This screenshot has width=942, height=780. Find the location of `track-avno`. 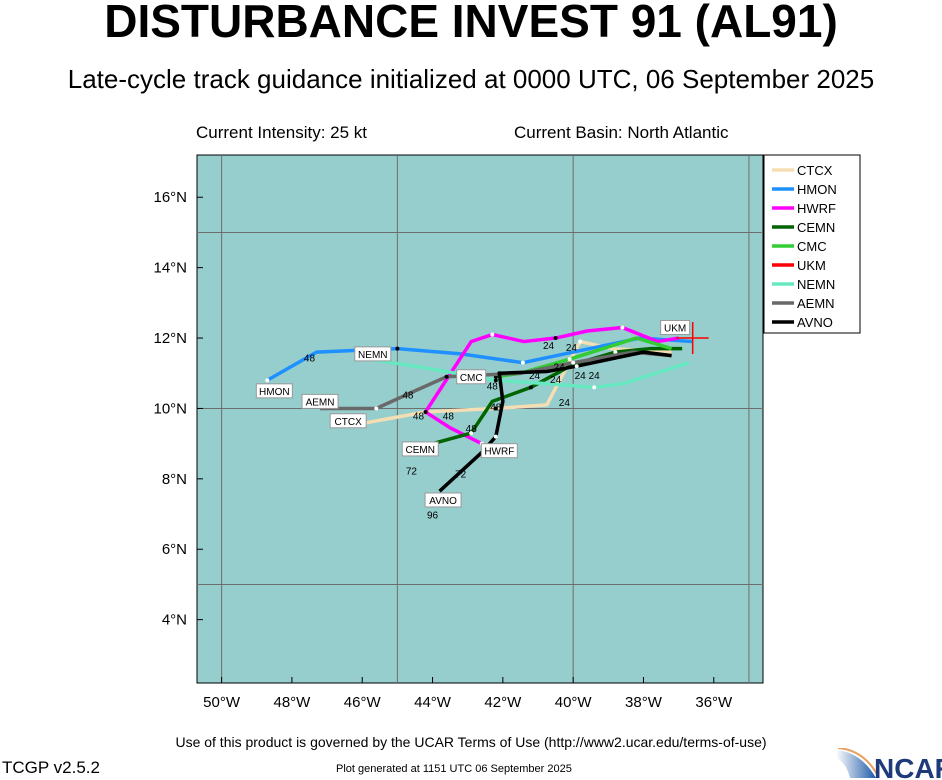

track-avno is located at coordinates (555, 421).